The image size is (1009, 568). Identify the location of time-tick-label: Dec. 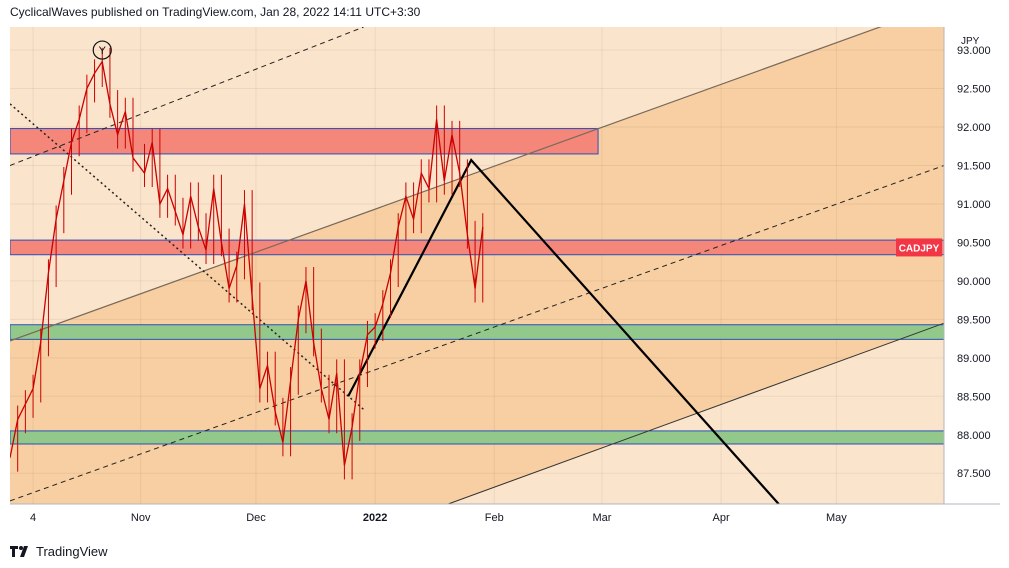
(256, 518).